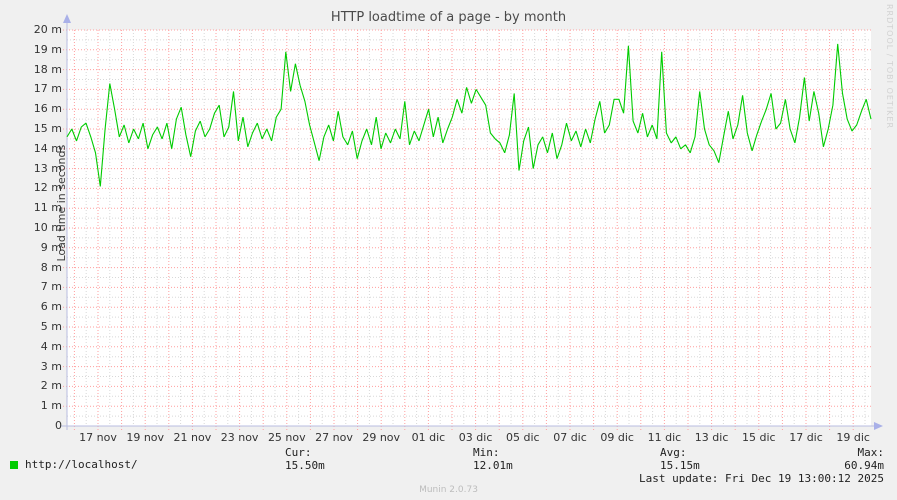  I want to click on y-tick-label: 19 m, so click(47, 49).